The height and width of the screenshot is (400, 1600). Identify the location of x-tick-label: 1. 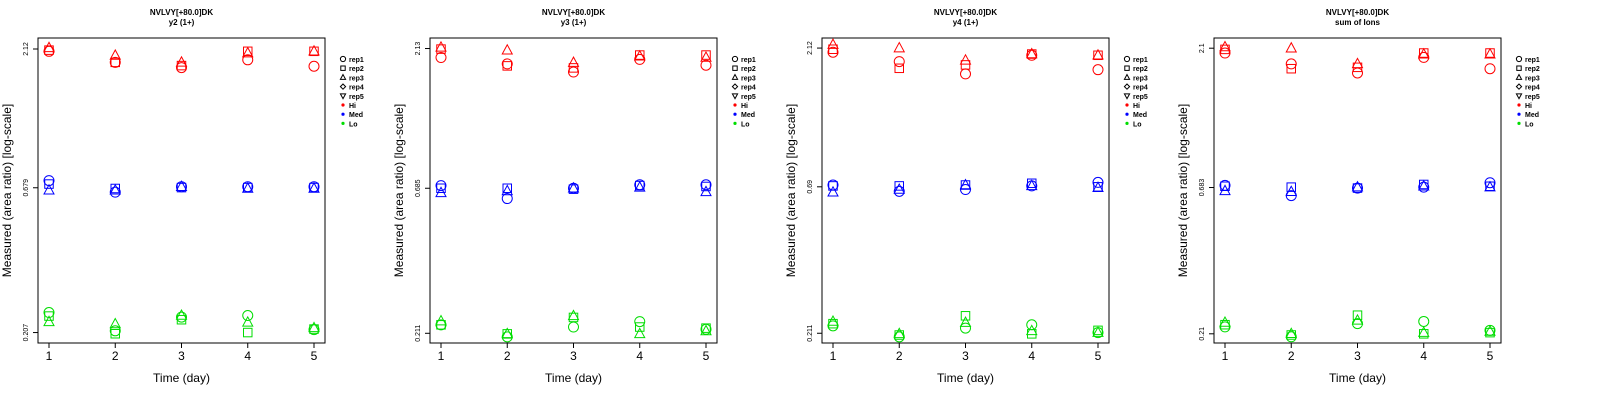
(49, 356).